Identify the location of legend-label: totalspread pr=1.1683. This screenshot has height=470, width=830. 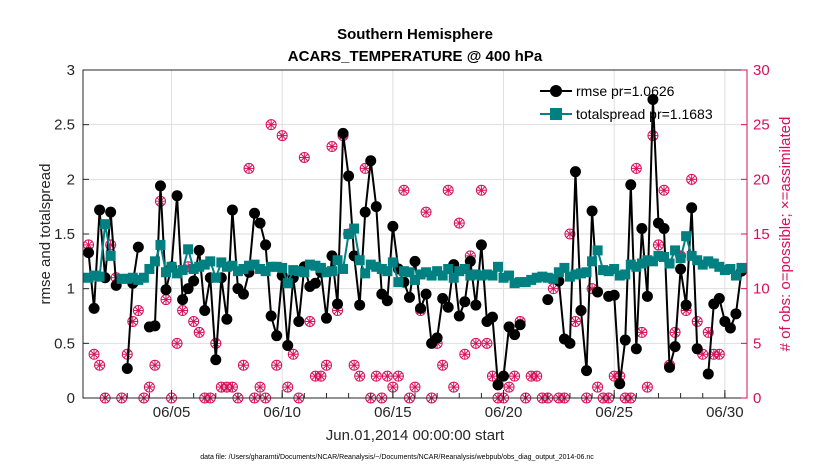
(644, 114).